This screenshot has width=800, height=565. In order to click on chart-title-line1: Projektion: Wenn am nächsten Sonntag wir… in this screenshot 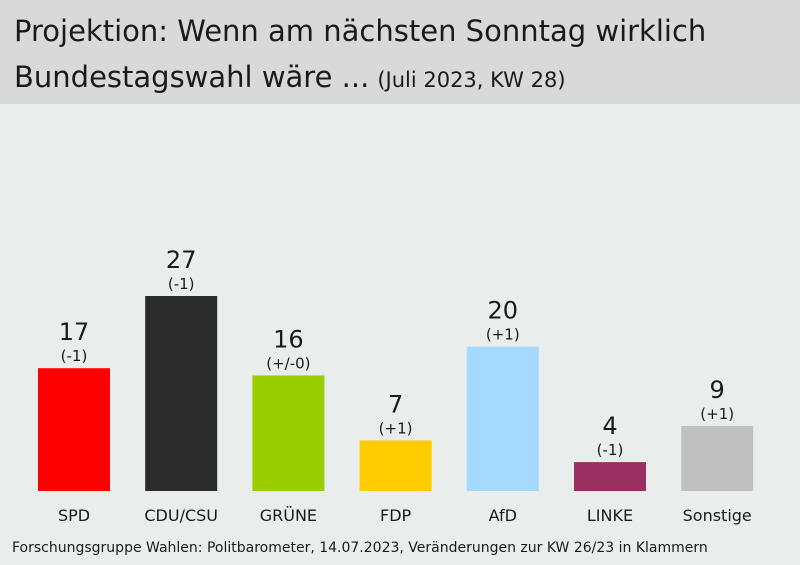, I will do `click(360, 31)`.